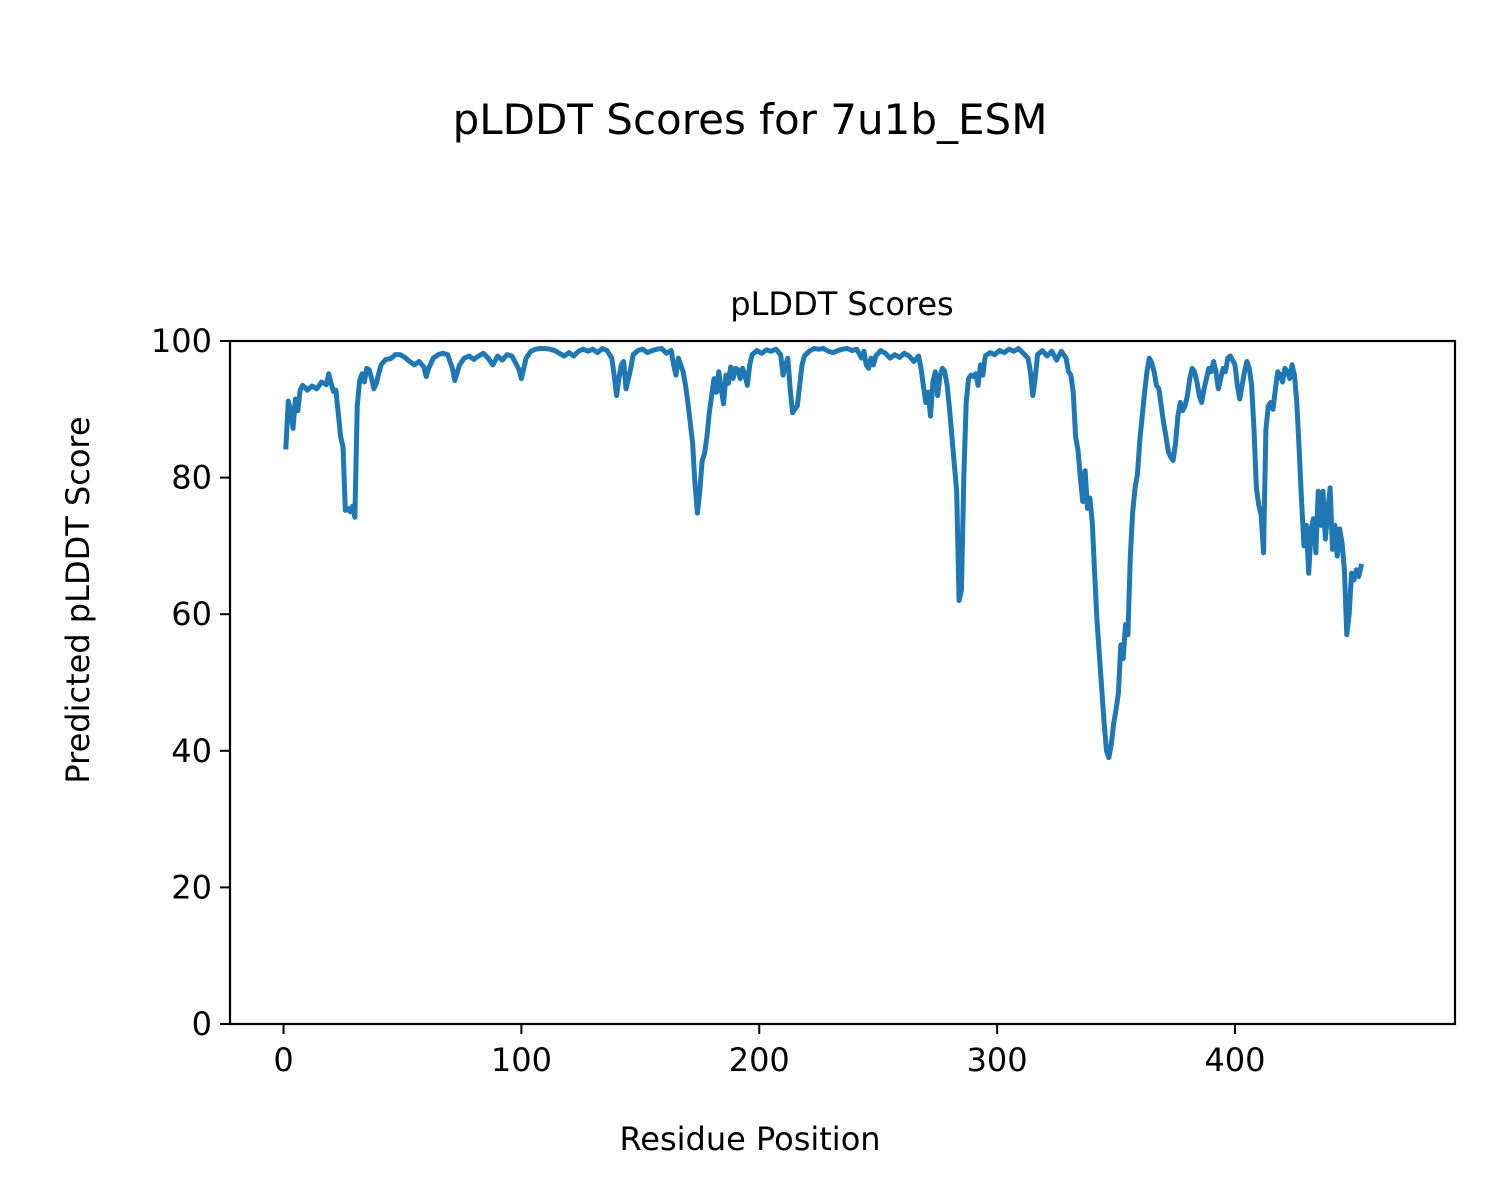  Describe the element at coordinates (841, 304) in the screenshot. I see `axes-title: pLDDT Scores` at that location.